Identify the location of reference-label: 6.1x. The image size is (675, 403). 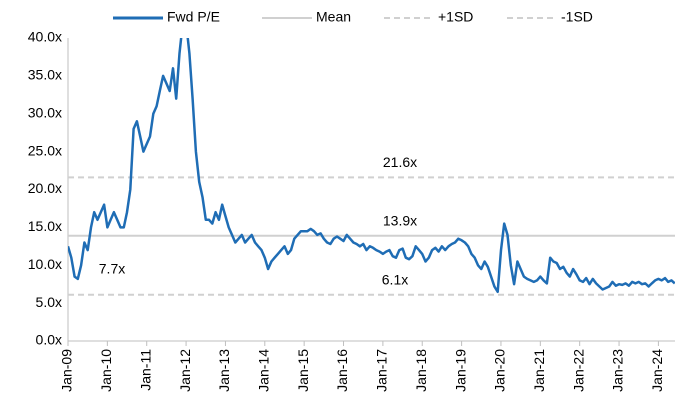
(395, 279).